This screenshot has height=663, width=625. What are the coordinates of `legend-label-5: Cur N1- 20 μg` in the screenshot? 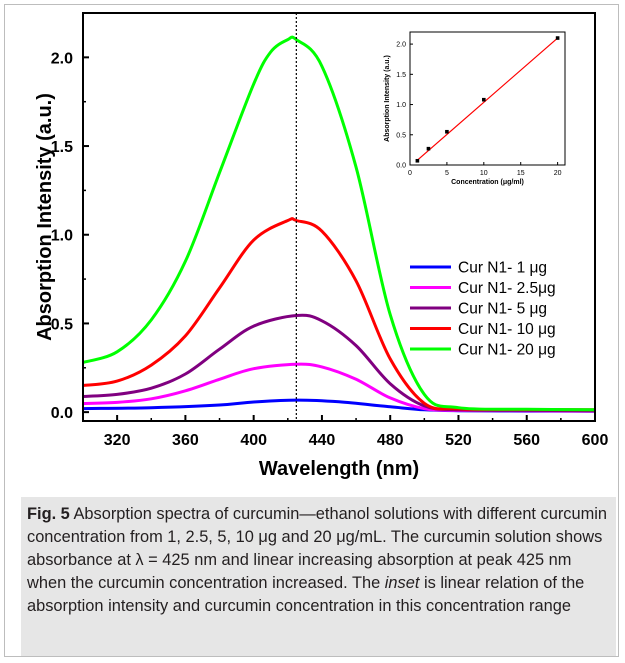 It's located at (507, 350).